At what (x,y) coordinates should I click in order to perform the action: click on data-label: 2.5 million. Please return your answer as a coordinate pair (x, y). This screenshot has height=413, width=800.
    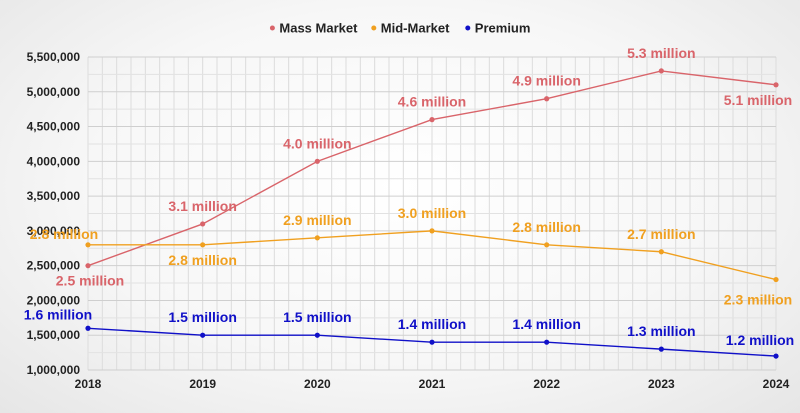
    Looking at the image, I should click on (90, 281).